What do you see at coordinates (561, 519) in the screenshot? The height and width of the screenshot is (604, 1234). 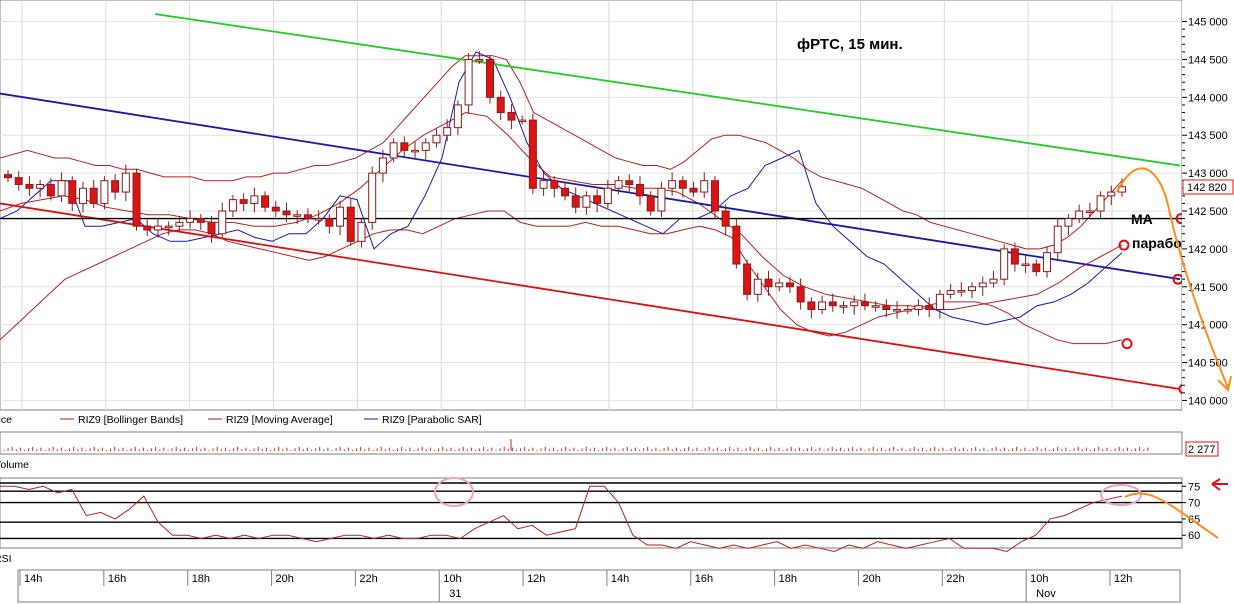 I see `rsi-line` at bounding box center [561, 519].